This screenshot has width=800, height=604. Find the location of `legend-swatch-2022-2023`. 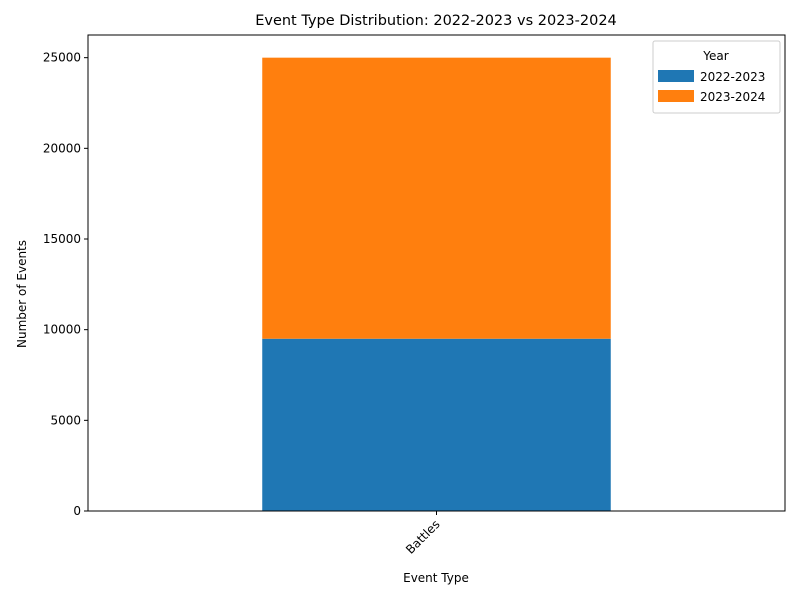

legend-swatch-2022-2023 is located at coordinates (676, 76).